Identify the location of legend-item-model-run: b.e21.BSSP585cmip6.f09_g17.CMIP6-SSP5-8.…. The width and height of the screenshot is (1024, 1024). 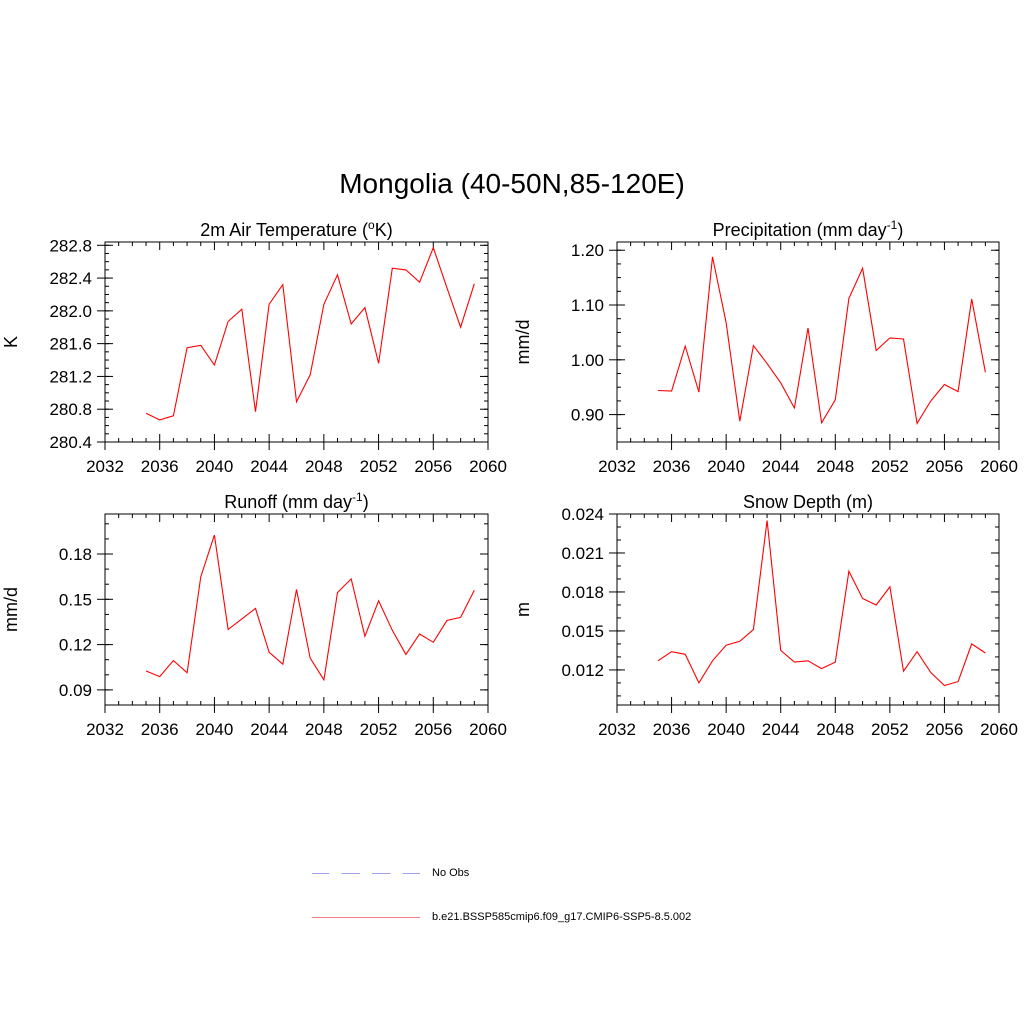
(501, 917).